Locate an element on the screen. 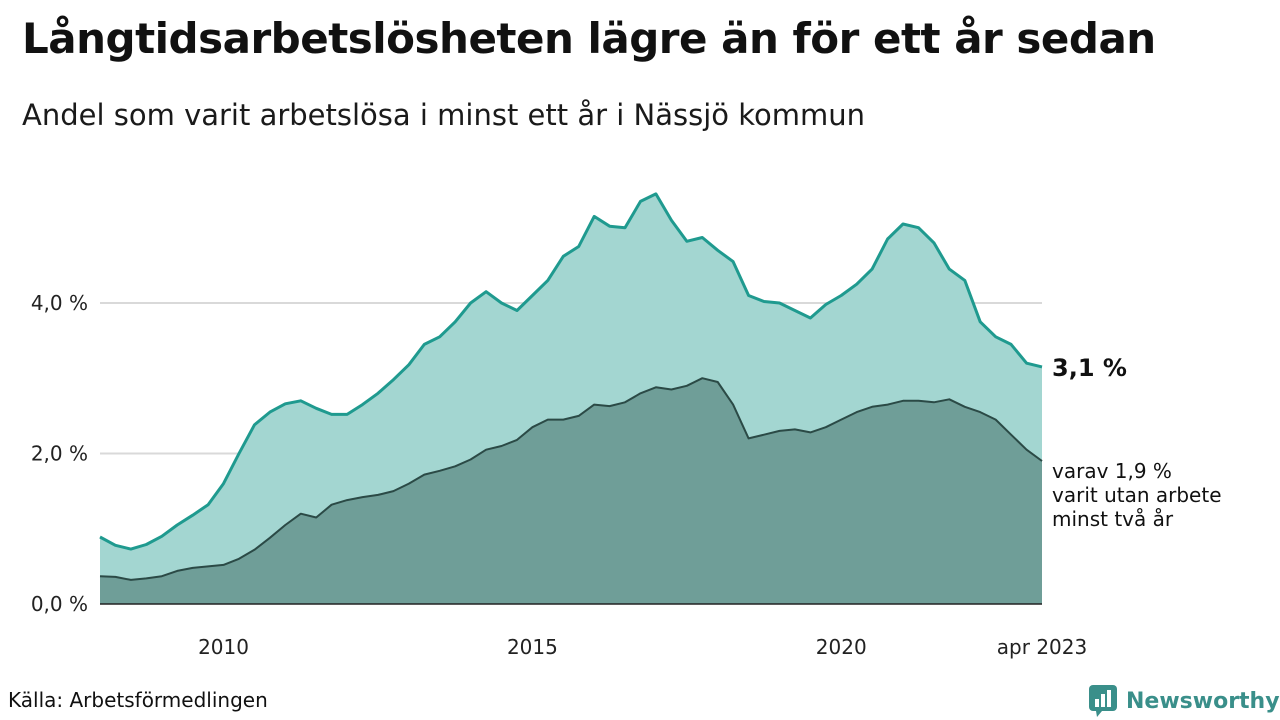 This screenshot has width=1280, height=720. y-tick-label: 0,0 % is located at coordinates (59, 604).